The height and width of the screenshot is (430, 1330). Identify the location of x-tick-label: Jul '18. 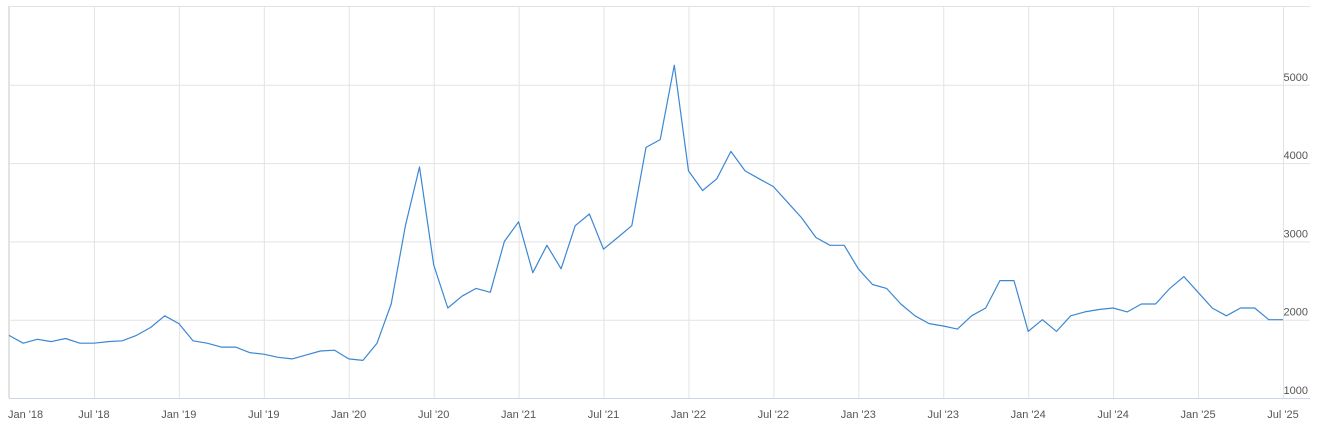
(93, 415).